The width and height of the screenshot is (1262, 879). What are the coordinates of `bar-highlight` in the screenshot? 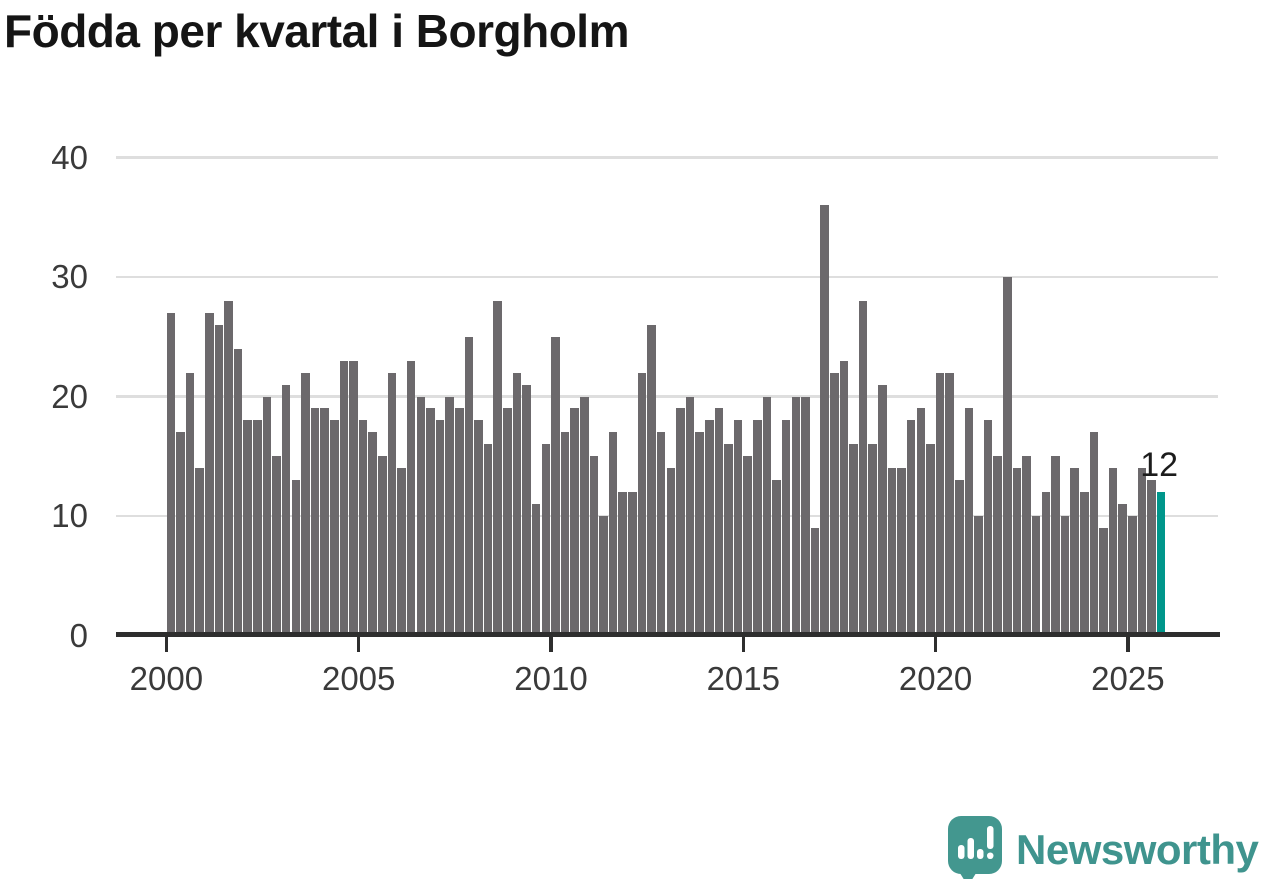 It's located at (1161, 564).